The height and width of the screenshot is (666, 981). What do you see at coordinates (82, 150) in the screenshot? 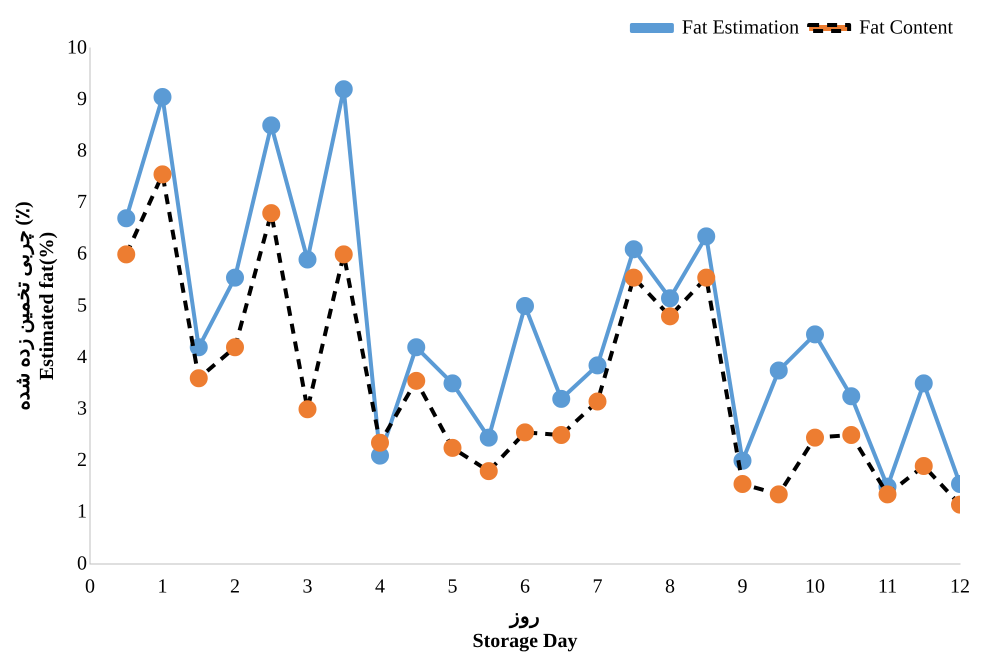
I see `y-tick-label: 8` at bounding box center [82, 150].